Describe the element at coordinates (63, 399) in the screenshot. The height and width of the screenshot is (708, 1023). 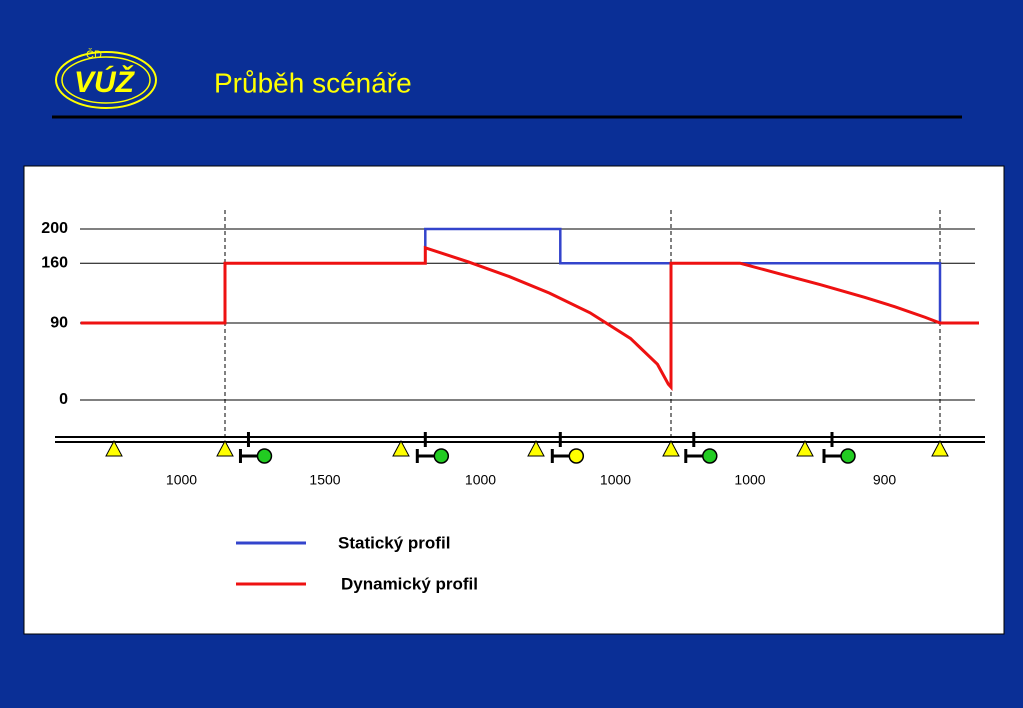
I see `y-tick-label: 0` at that location.